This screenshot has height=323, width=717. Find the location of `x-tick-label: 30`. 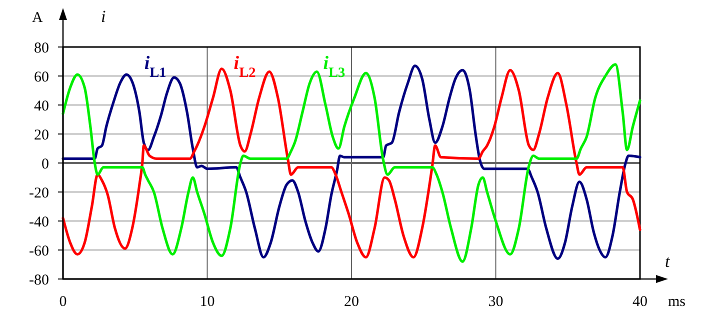

x-tick-label: 30 is located at coordinates (496, 302).